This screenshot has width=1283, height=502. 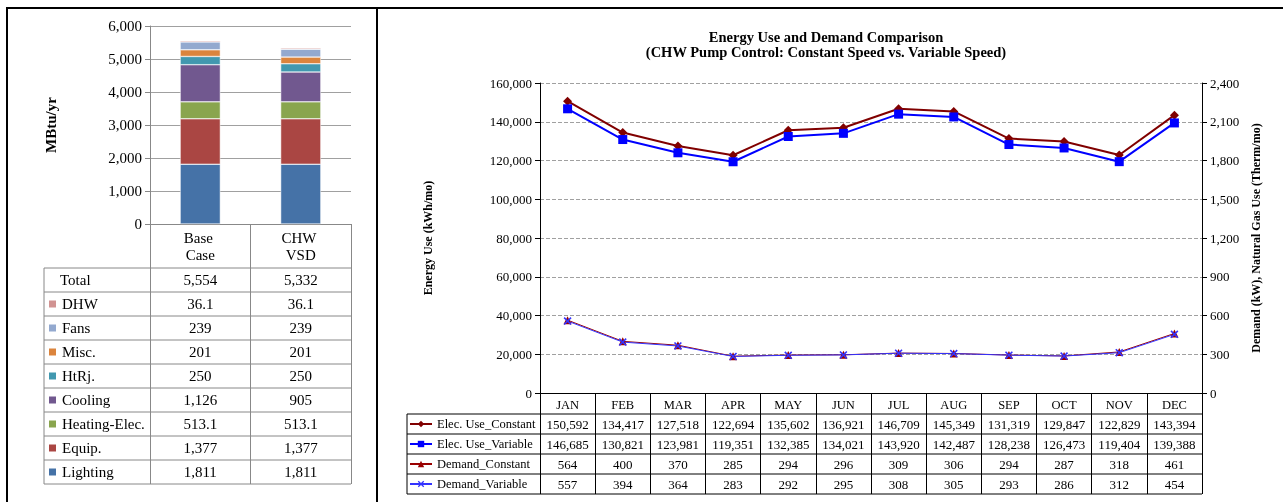 What do you see at coordinates (898, 484) in the screenshot?
I see `data-label: 308` at bounding box center [898, 484].